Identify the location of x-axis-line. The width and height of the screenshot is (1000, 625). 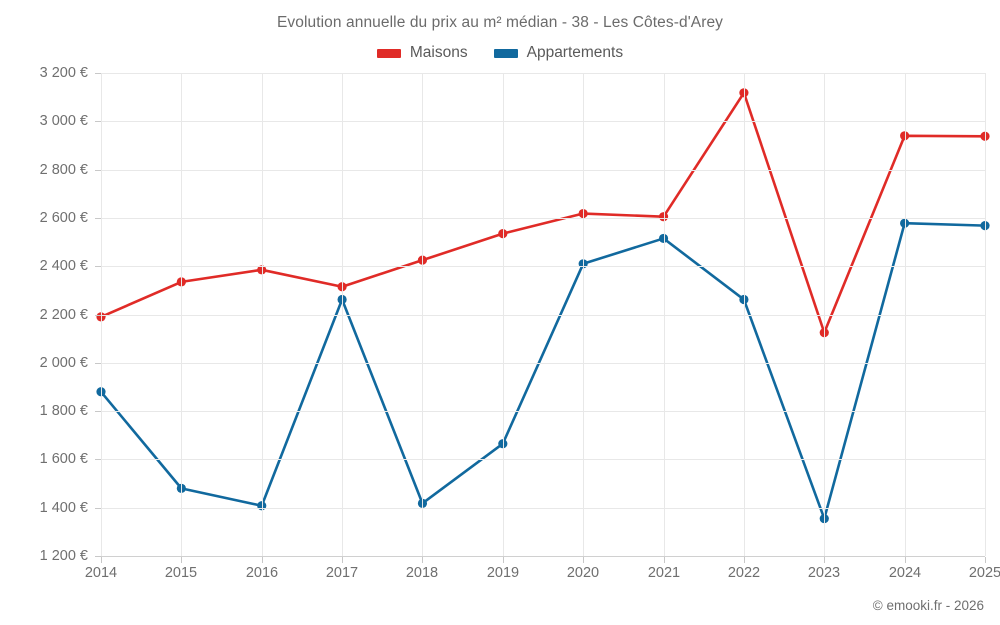
(543, 556).